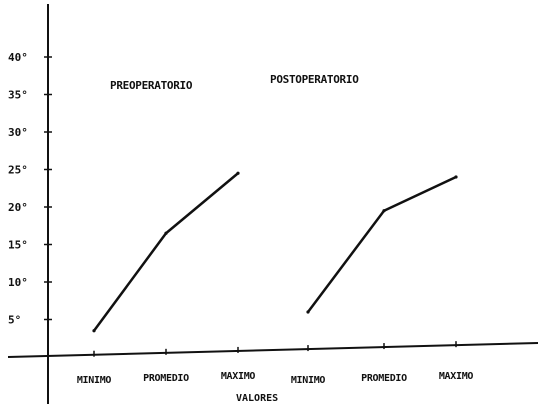 Image resolution: width=538 pixels, height=408 pixels. Describe the element at coordinates (18, 95) in the screenshot. I see `y-tick-label: 35°` at that location.